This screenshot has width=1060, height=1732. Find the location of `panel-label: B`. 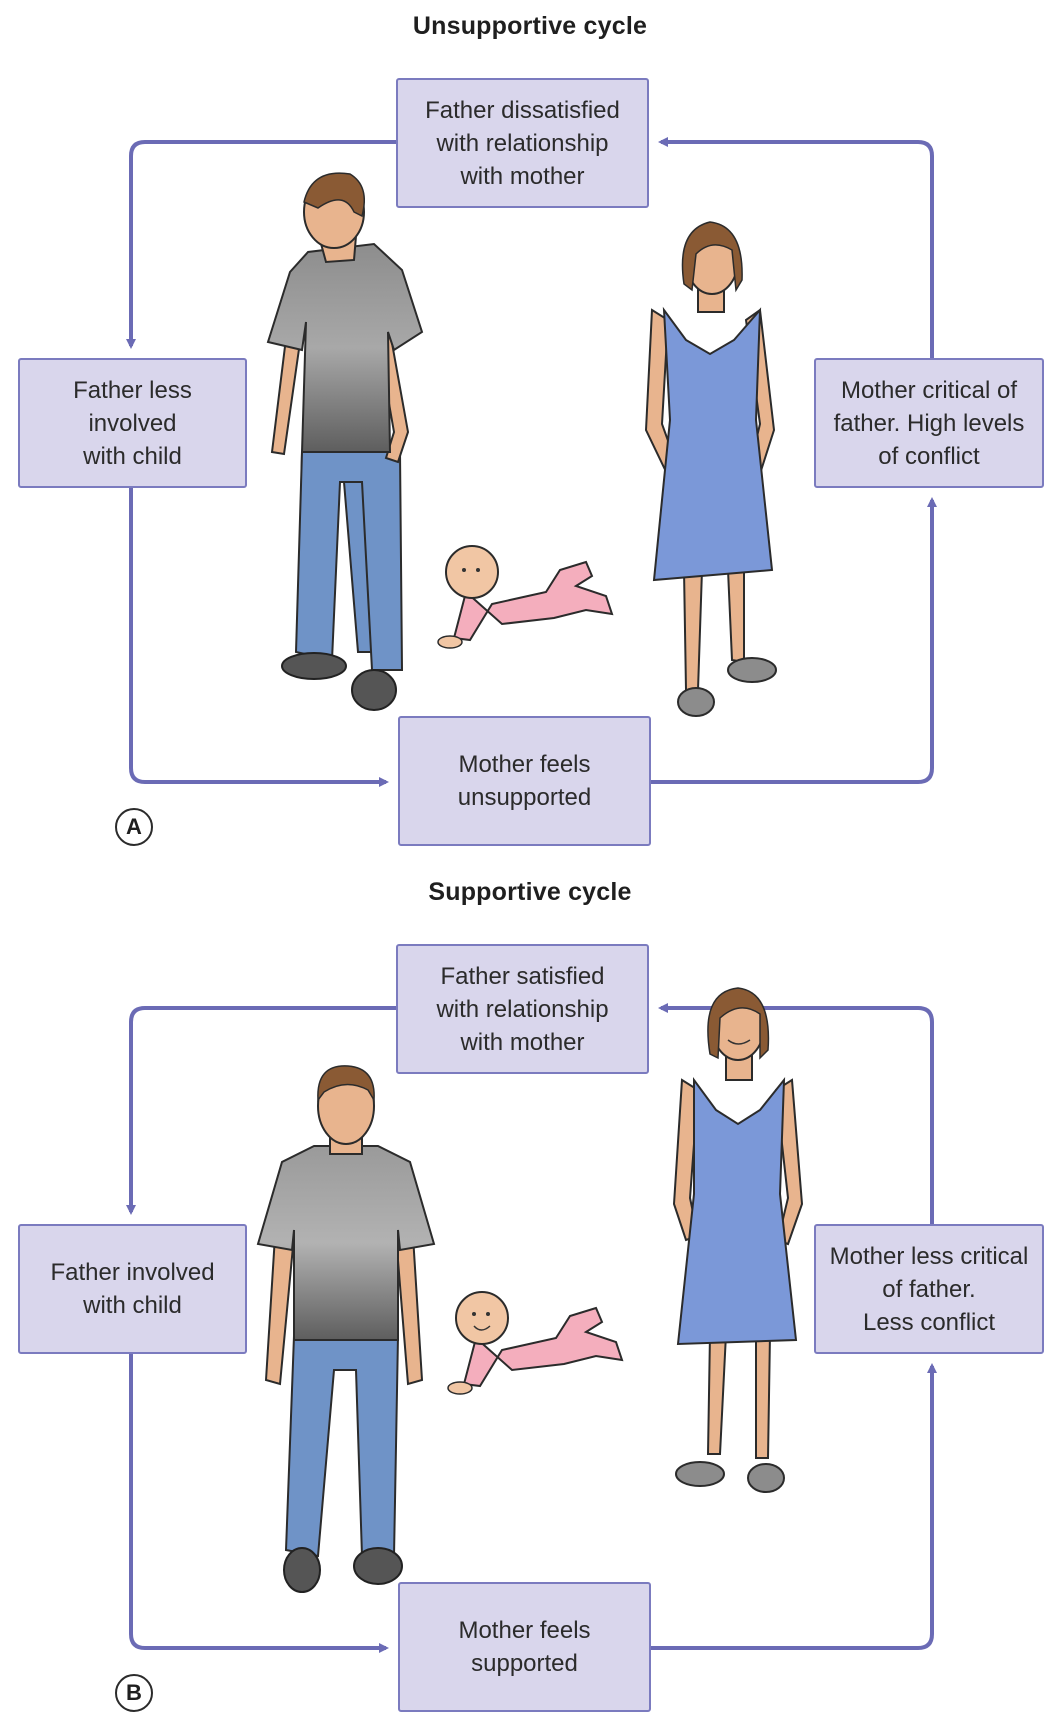

panel-label: B is located at coordinates (134, 1693).